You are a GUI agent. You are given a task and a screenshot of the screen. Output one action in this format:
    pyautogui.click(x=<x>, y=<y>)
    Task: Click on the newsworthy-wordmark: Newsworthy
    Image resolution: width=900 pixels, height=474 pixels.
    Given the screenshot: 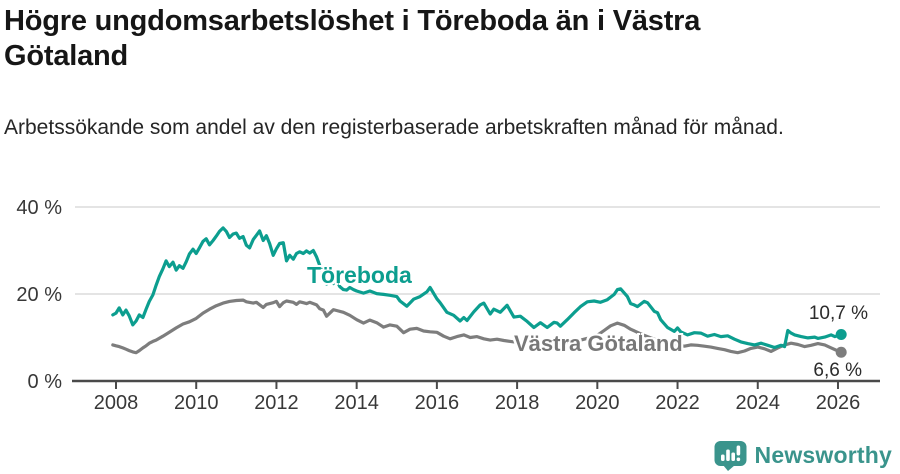 What is the action you would take?
    pyautogui.click(x=823, y=455)
    